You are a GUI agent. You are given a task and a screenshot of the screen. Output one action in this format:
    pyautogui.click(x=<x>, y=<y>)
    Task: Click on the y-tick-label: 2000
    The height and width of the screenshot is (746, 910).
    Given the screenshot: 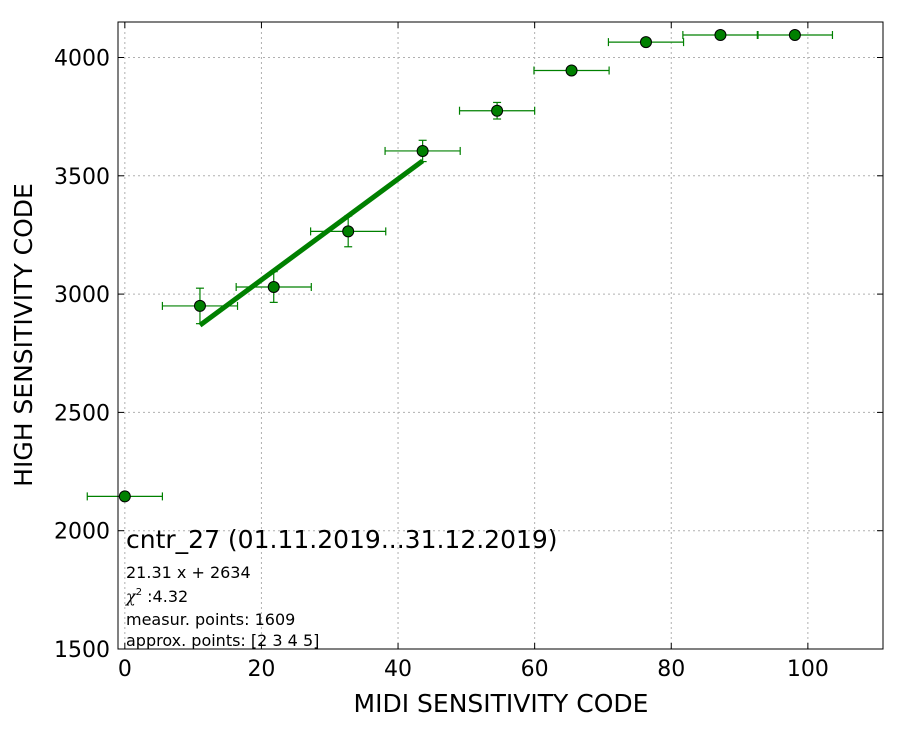 What is the action you would take?
    pyautogui.click(x=82, y=532)
    